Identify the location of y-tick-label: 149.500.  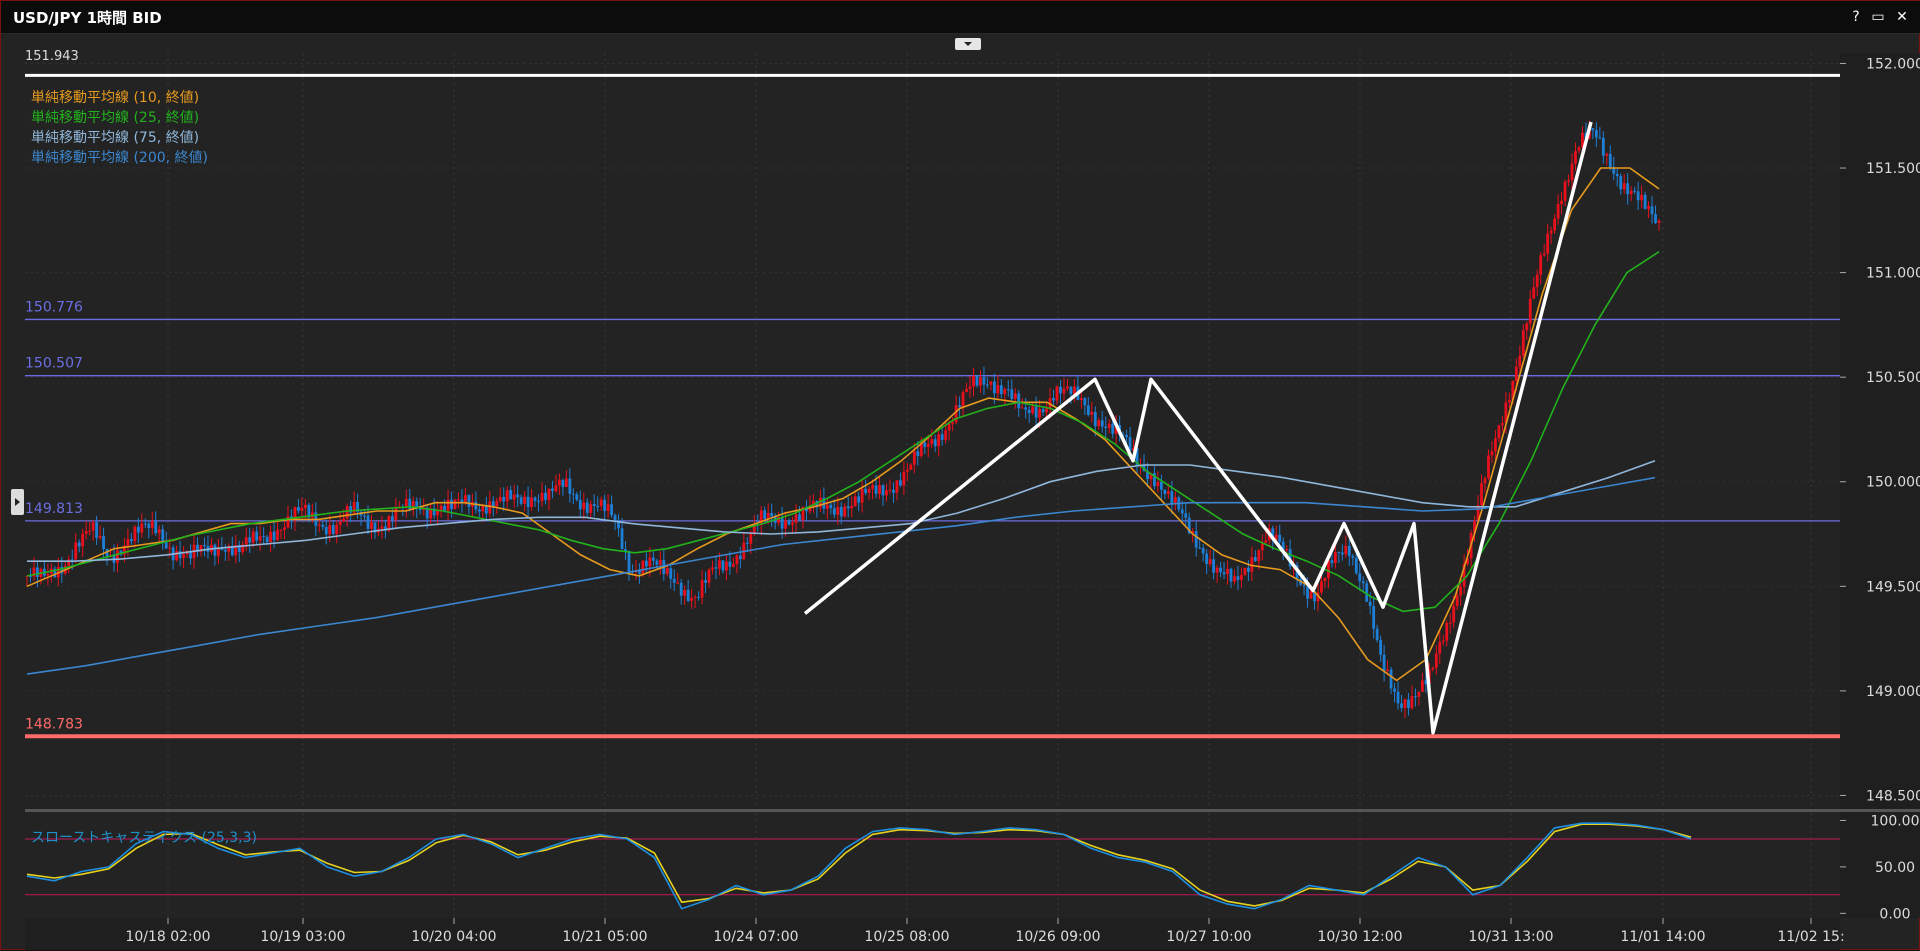
(1893, 587).